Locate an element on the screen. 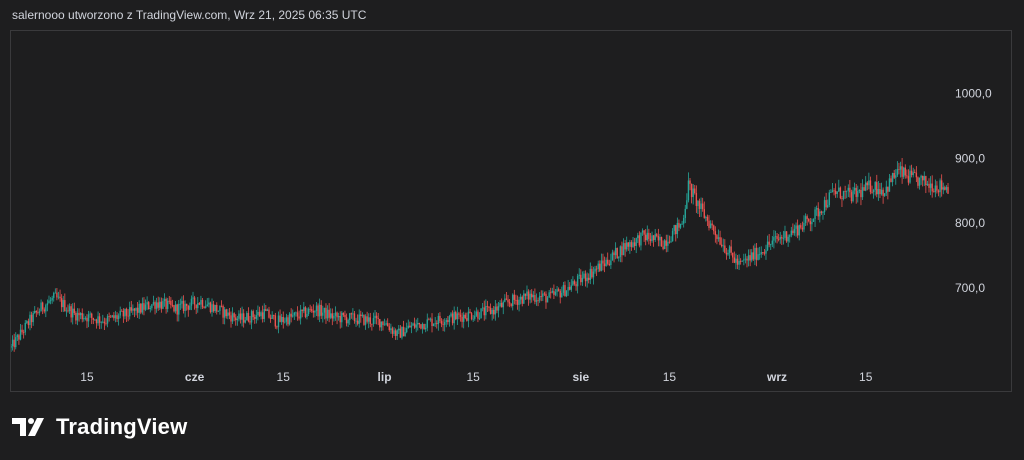  time-tick-label: sie is located at coordinates (580, 377).